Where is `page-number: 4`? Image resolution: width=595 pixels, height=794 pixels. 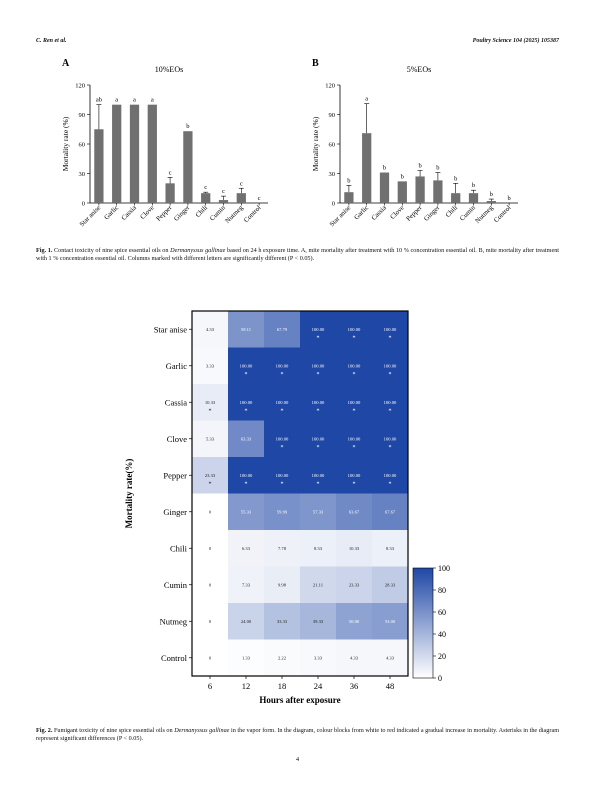 page-number: 4 is located at coordinates (297, 759).